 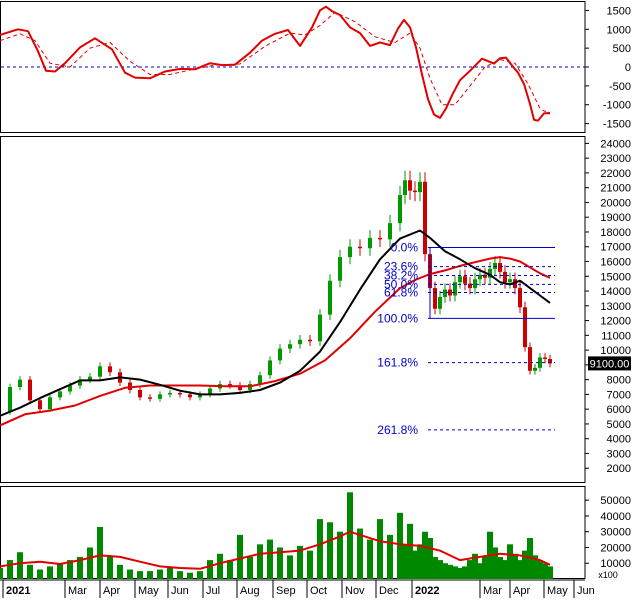 What do you see at coordinates (619, 30) in the screenshot?
I see `y-tick-label: 1000` at bounding box center [619, 30].